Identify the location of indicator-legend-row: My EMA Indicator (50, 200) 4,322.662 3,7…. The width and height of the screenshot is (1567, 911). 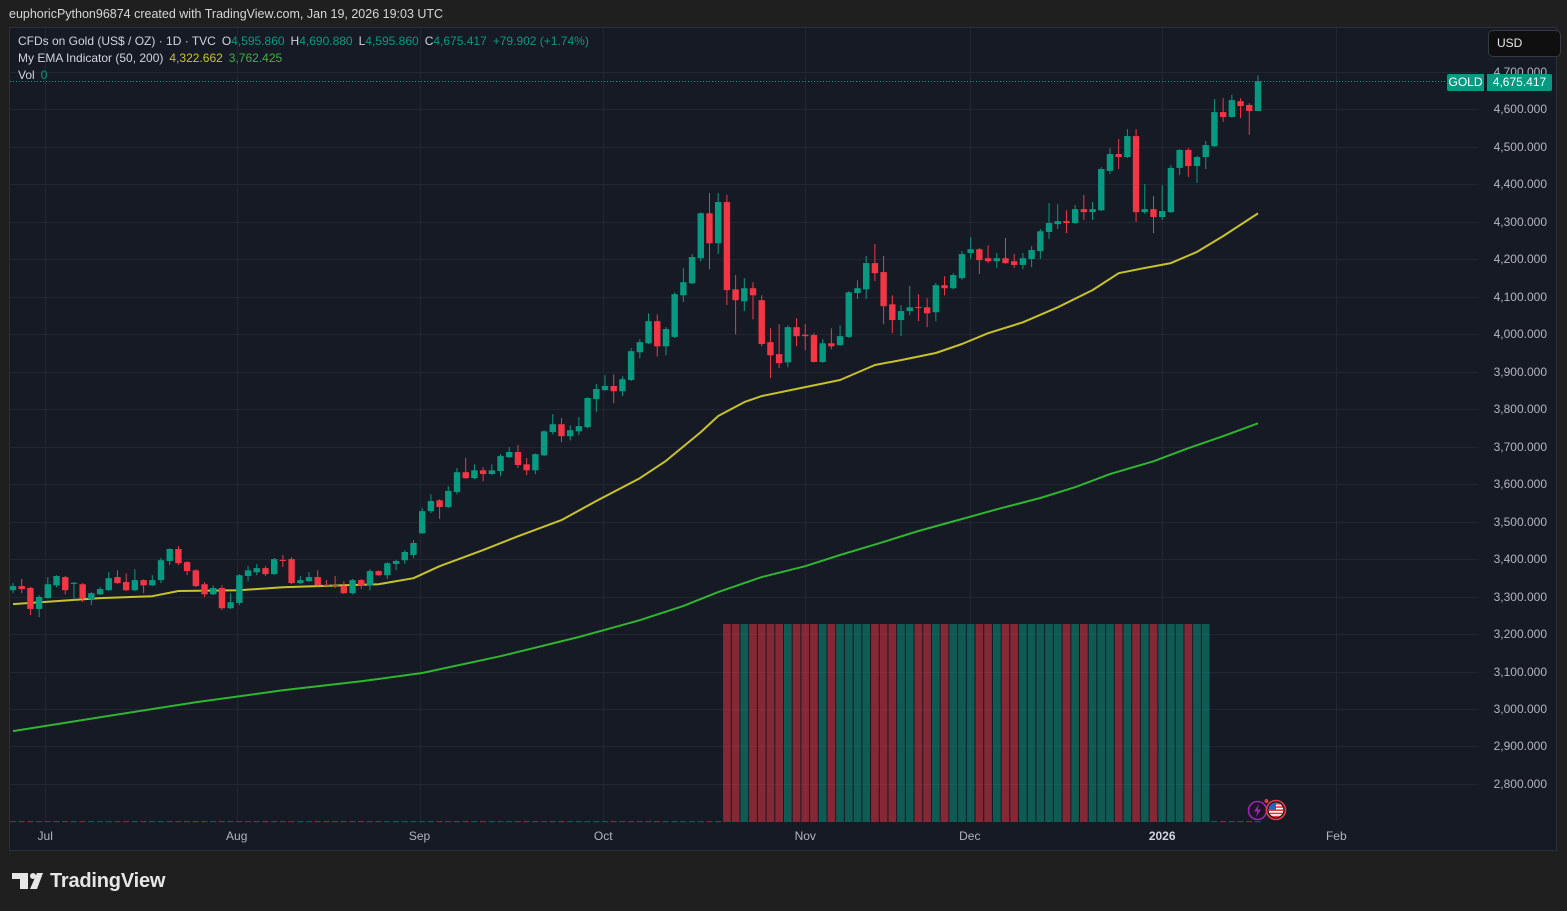
(303, 58).